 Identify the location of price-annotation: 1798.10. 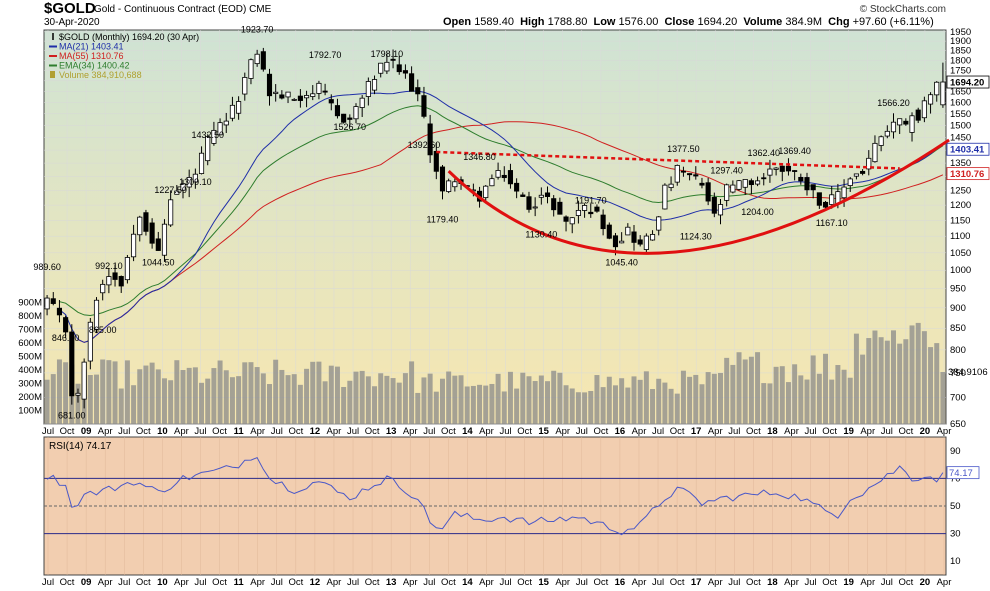
(387, 54).